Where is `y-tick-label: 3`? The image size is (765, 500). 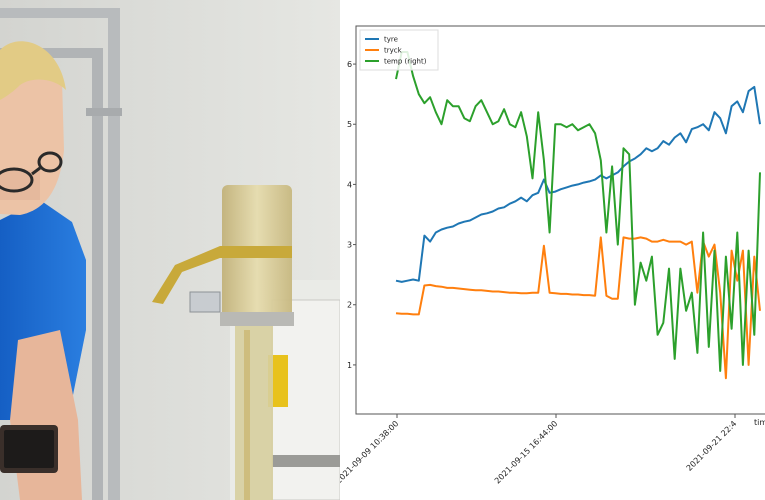 y-tick-label: 3 is located at coordinates (349, 245).